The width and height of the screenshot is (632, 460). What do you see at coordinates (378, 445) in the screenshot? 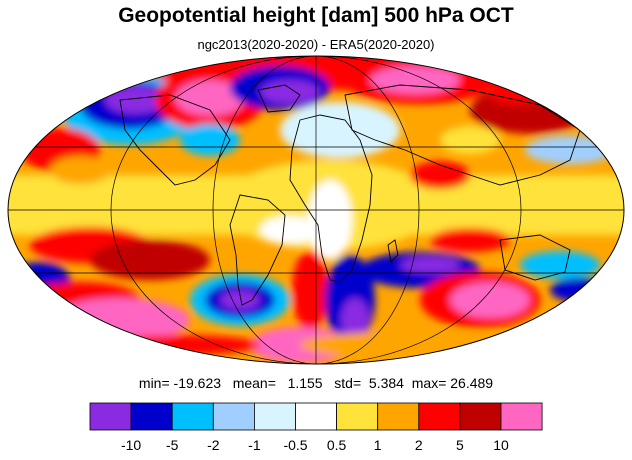
I see `legend-tick-label: 1` at bounding box center [378, 445].